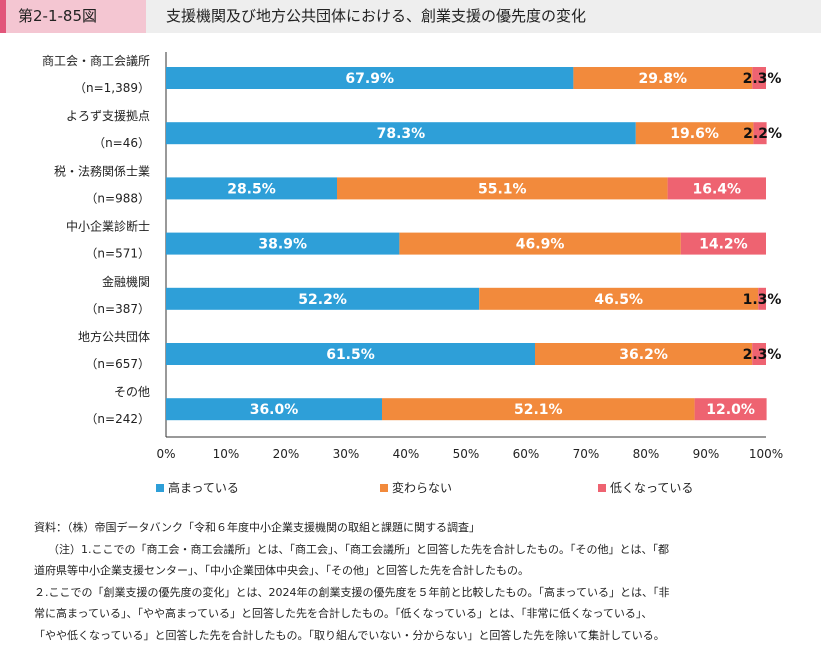  I want to click on data-label: 16.4%, so click(717, 189).